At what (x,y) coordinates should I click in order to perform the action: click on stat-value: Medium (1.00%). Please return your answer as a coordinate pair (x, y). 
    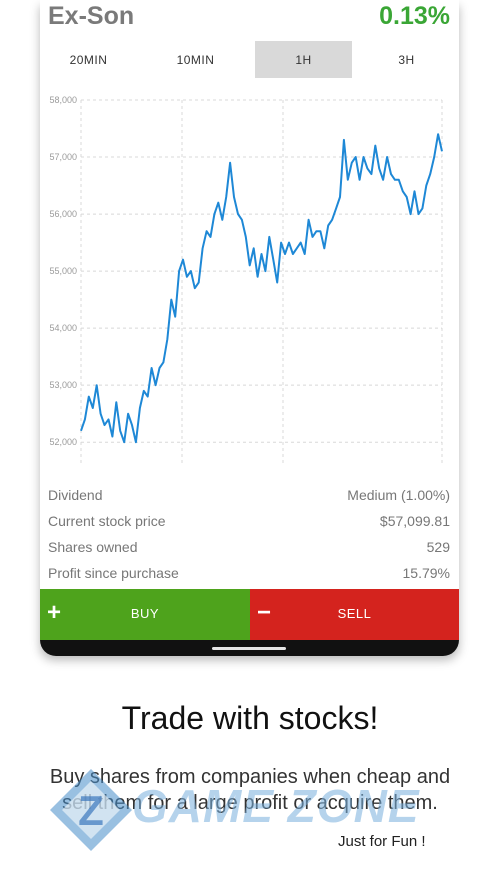
    Looking at the image, I should click on (398, 495).